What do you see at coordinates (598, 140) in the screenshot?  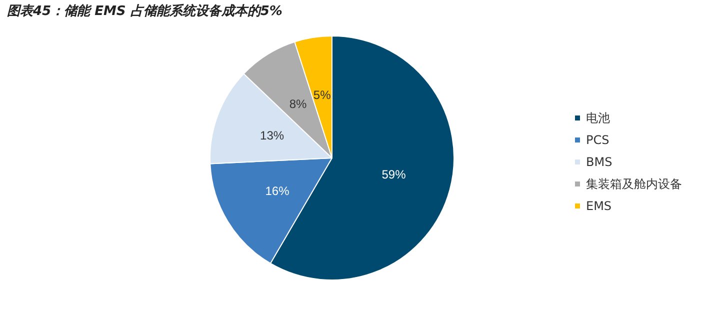 I see `legend-label: PCS` at bounding box center [598, 140].